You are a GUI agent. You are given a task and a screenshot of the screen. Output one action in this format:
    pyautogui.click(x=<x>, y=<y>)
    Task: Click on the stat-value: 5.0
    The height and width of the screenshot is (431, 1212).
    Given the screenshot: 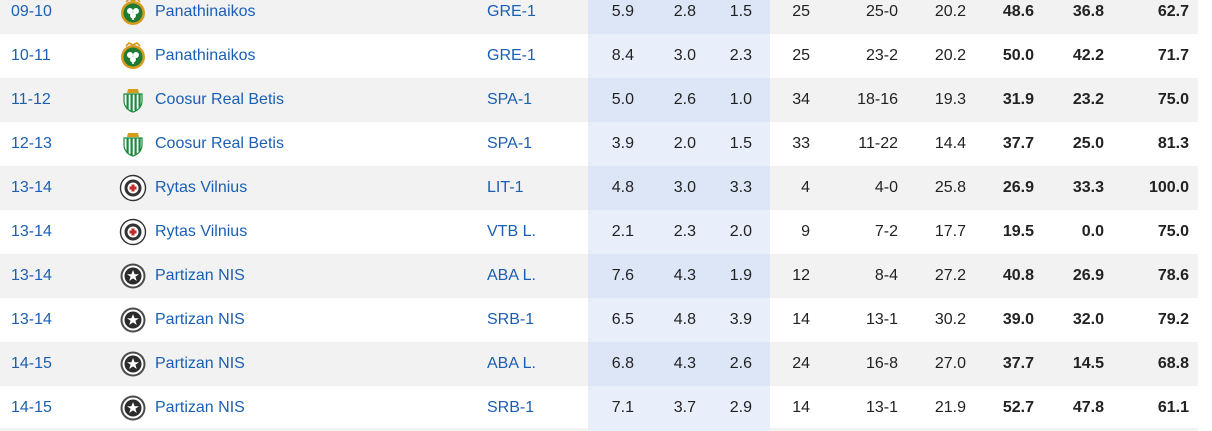 What is the action you would take?
    pyautogui.click(x=622, y=99)
    